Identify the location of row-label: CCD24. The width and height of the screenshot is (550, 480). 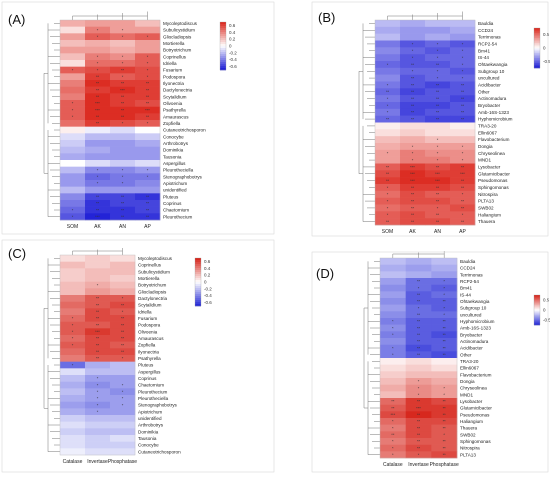
(486, 30).